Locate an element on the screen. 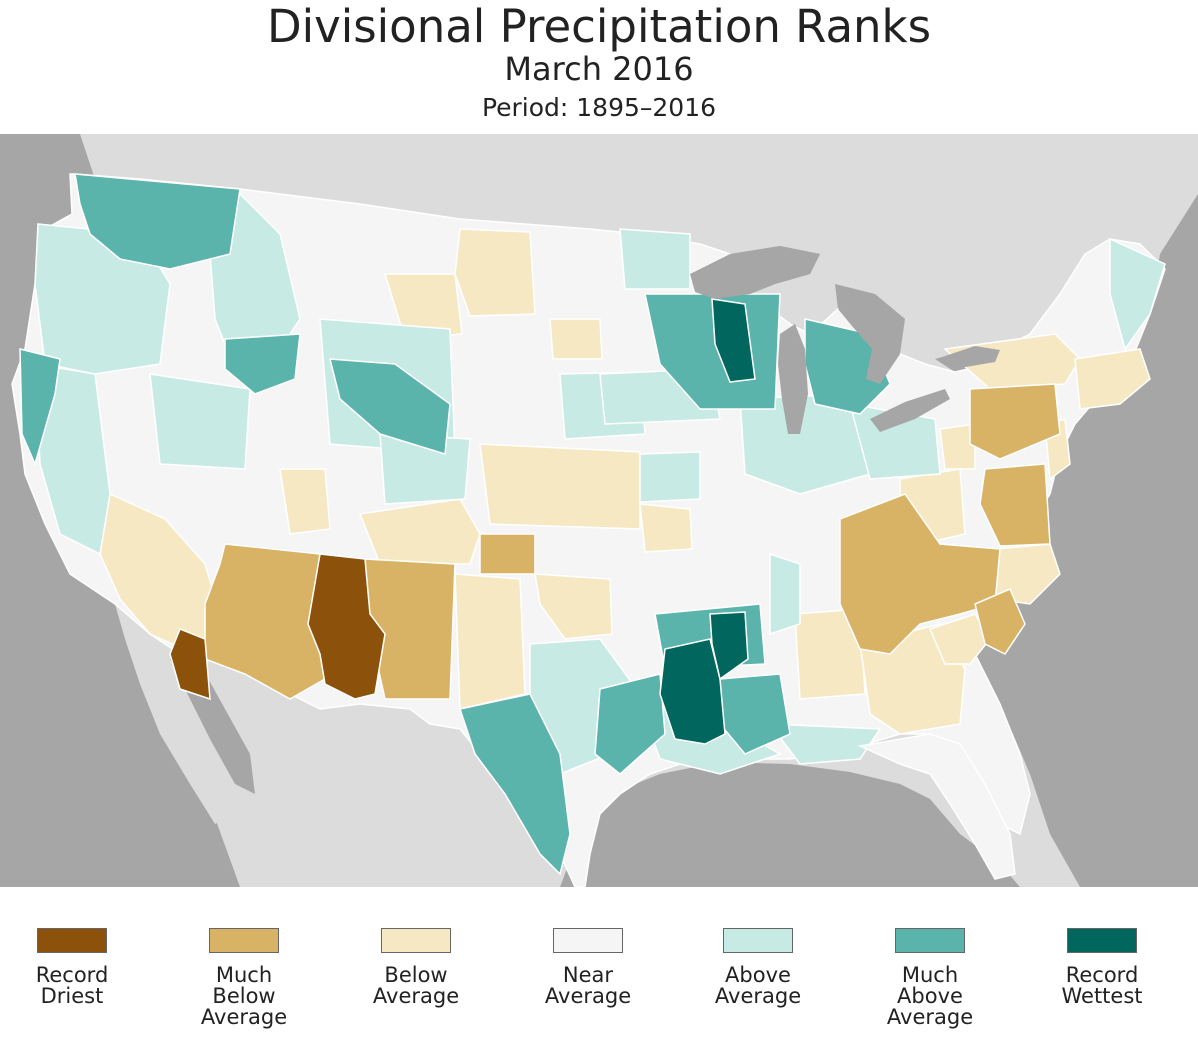  record-wettest-regions is located at coordinates (707, 521).